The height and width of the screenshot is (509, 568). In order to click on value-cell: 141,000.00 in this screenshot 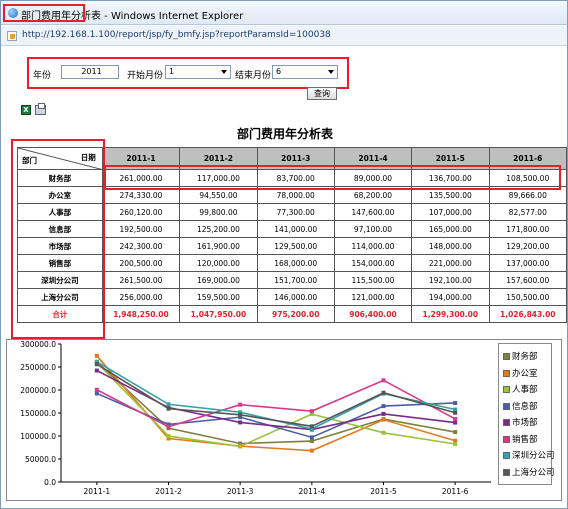, I will do `click(295, 229)`.